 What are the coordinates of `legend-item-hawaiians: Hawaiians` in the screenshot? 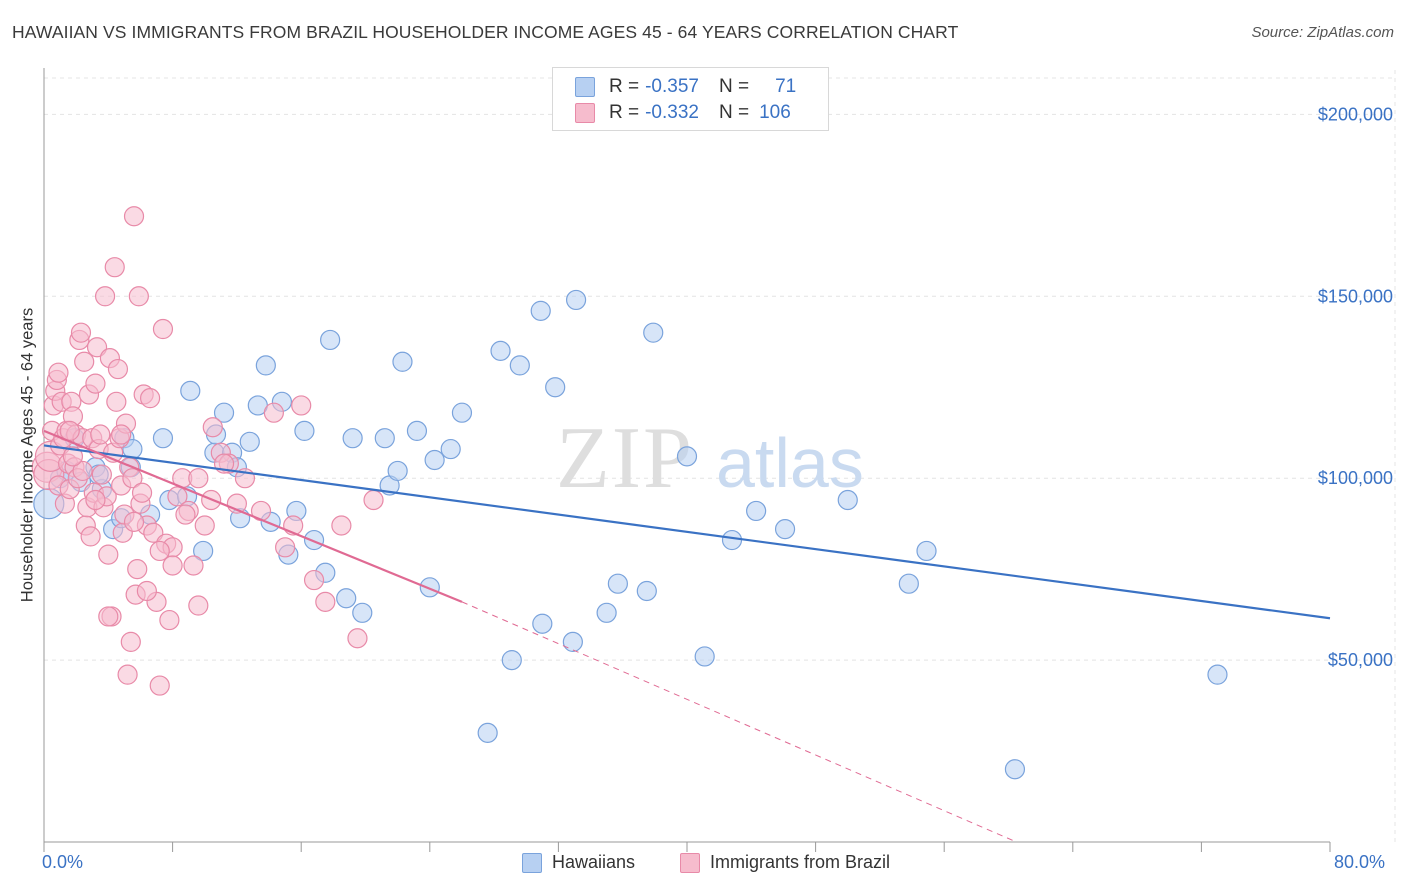 It's located at (578, 862).